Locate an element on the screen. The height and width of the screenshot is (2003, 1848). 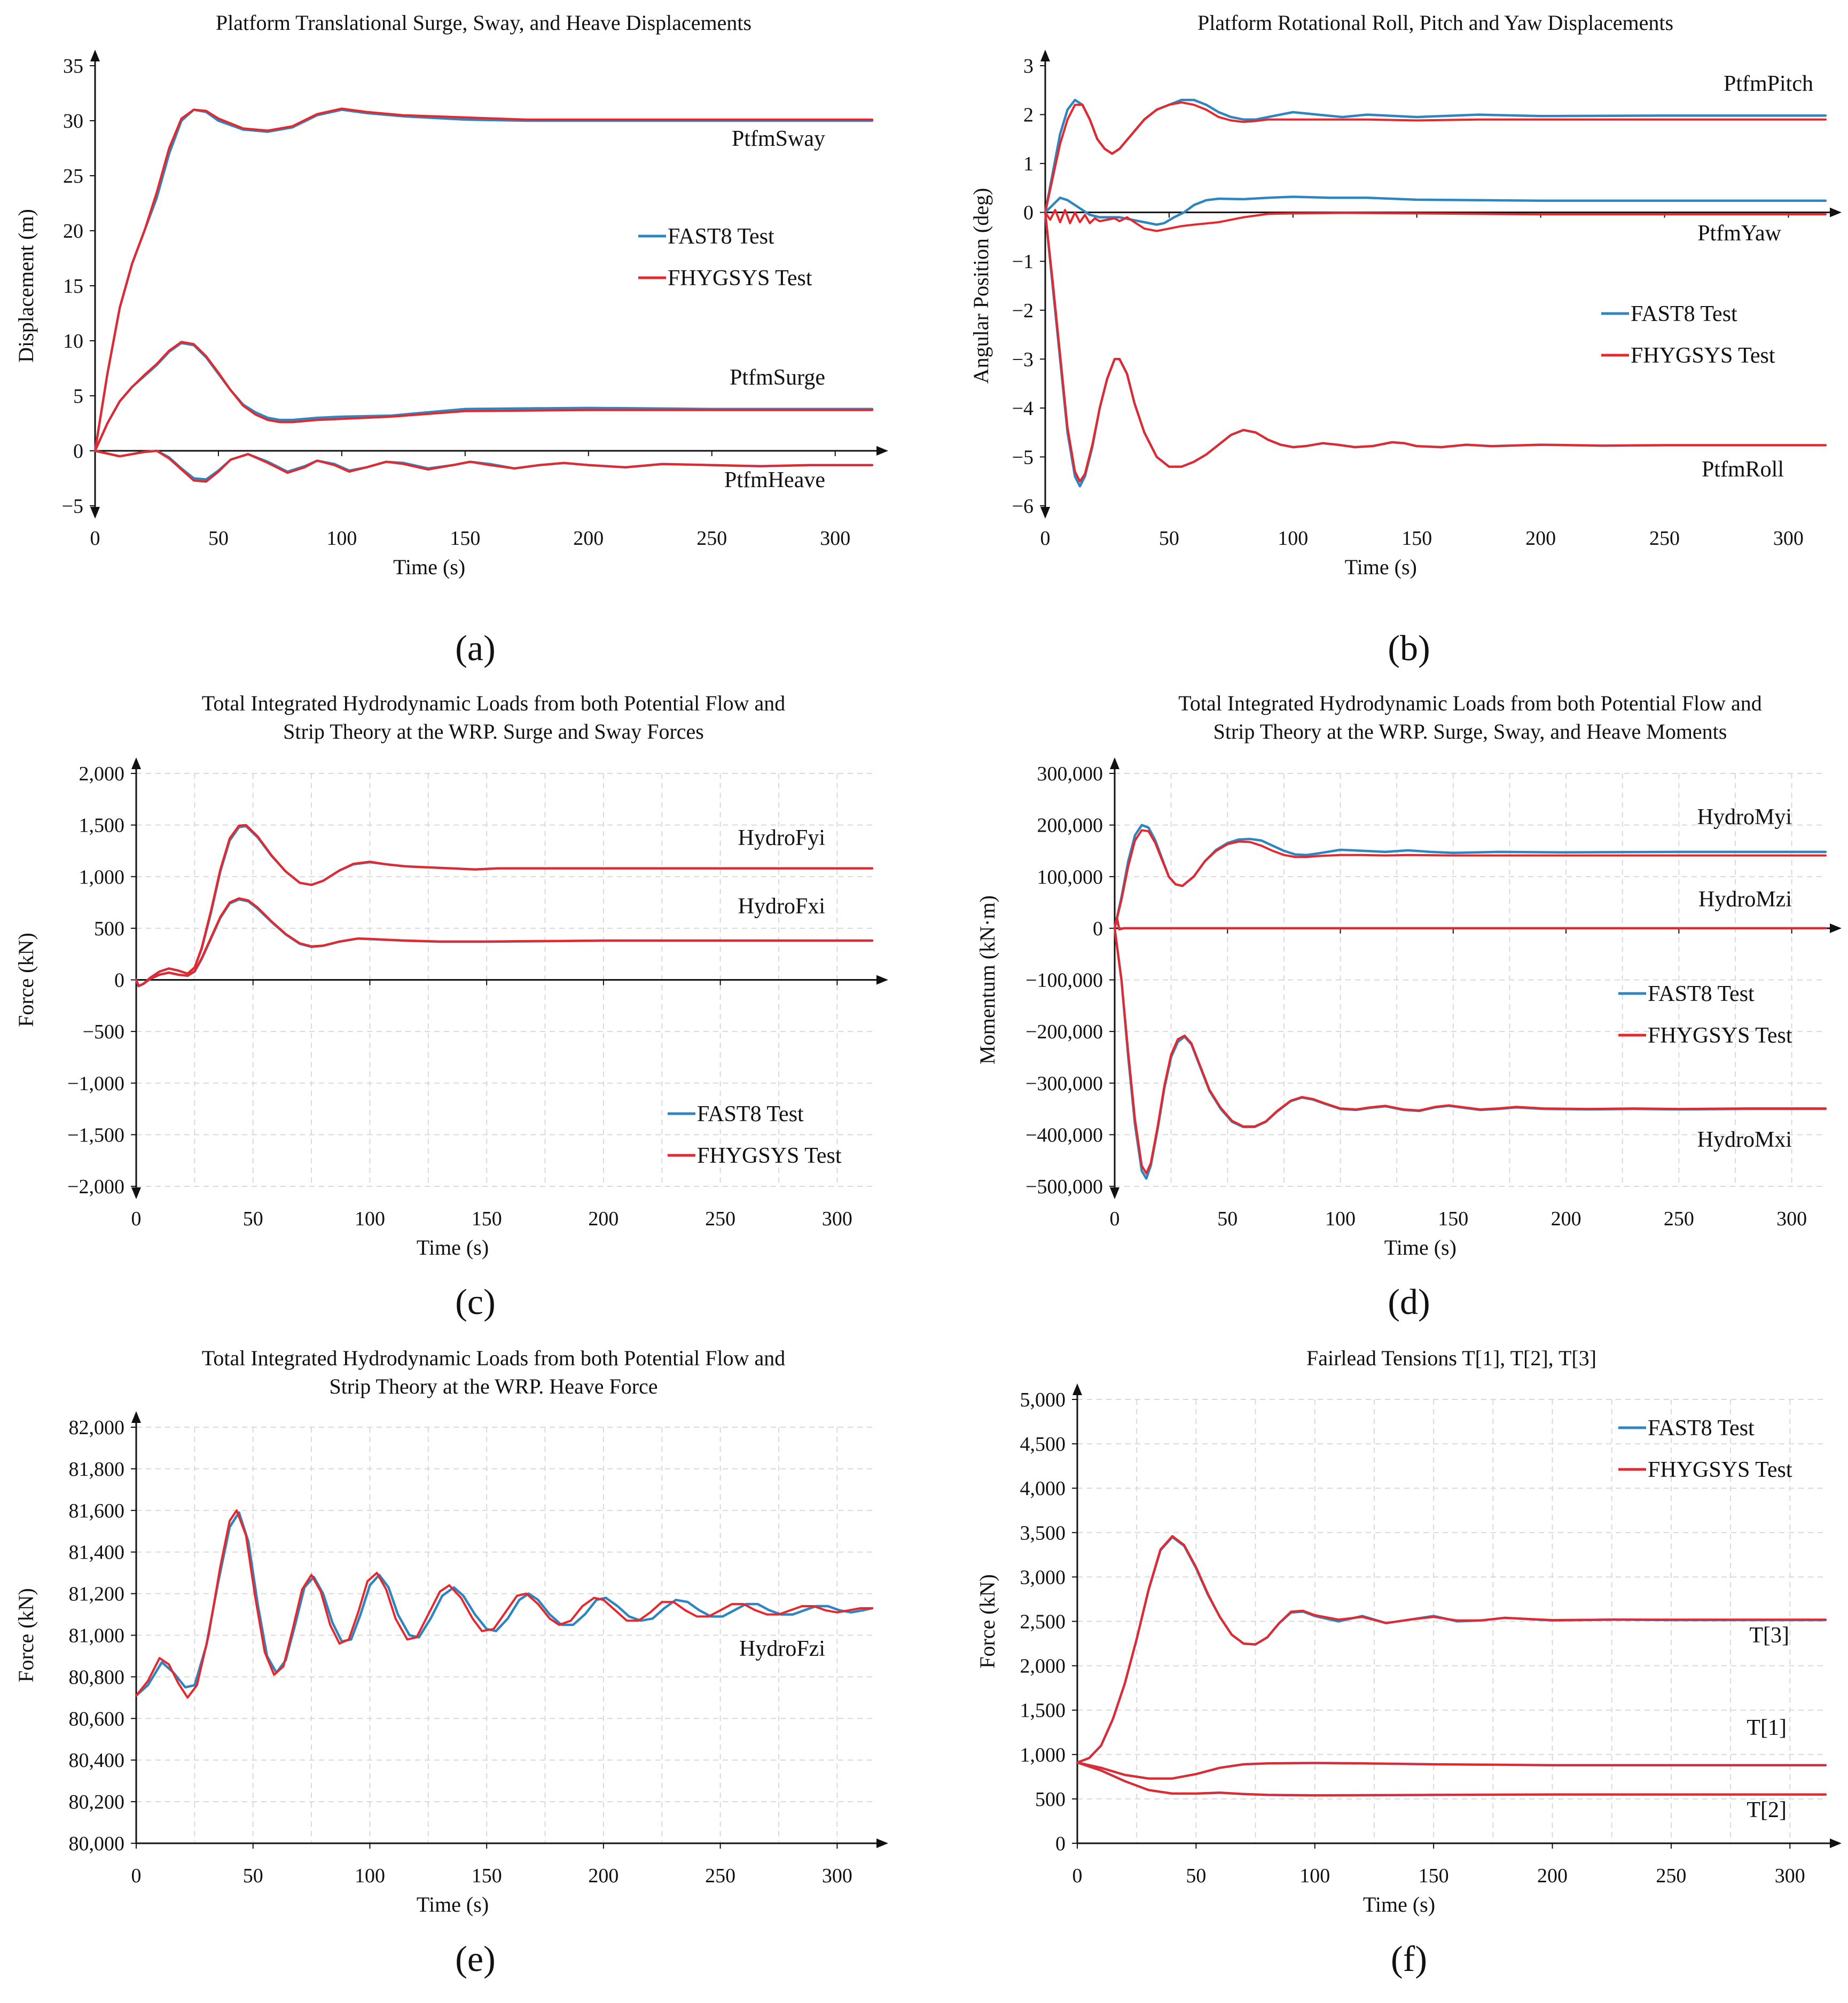
y-tick-label: −1,000 is located at coordinates (95, 1084).